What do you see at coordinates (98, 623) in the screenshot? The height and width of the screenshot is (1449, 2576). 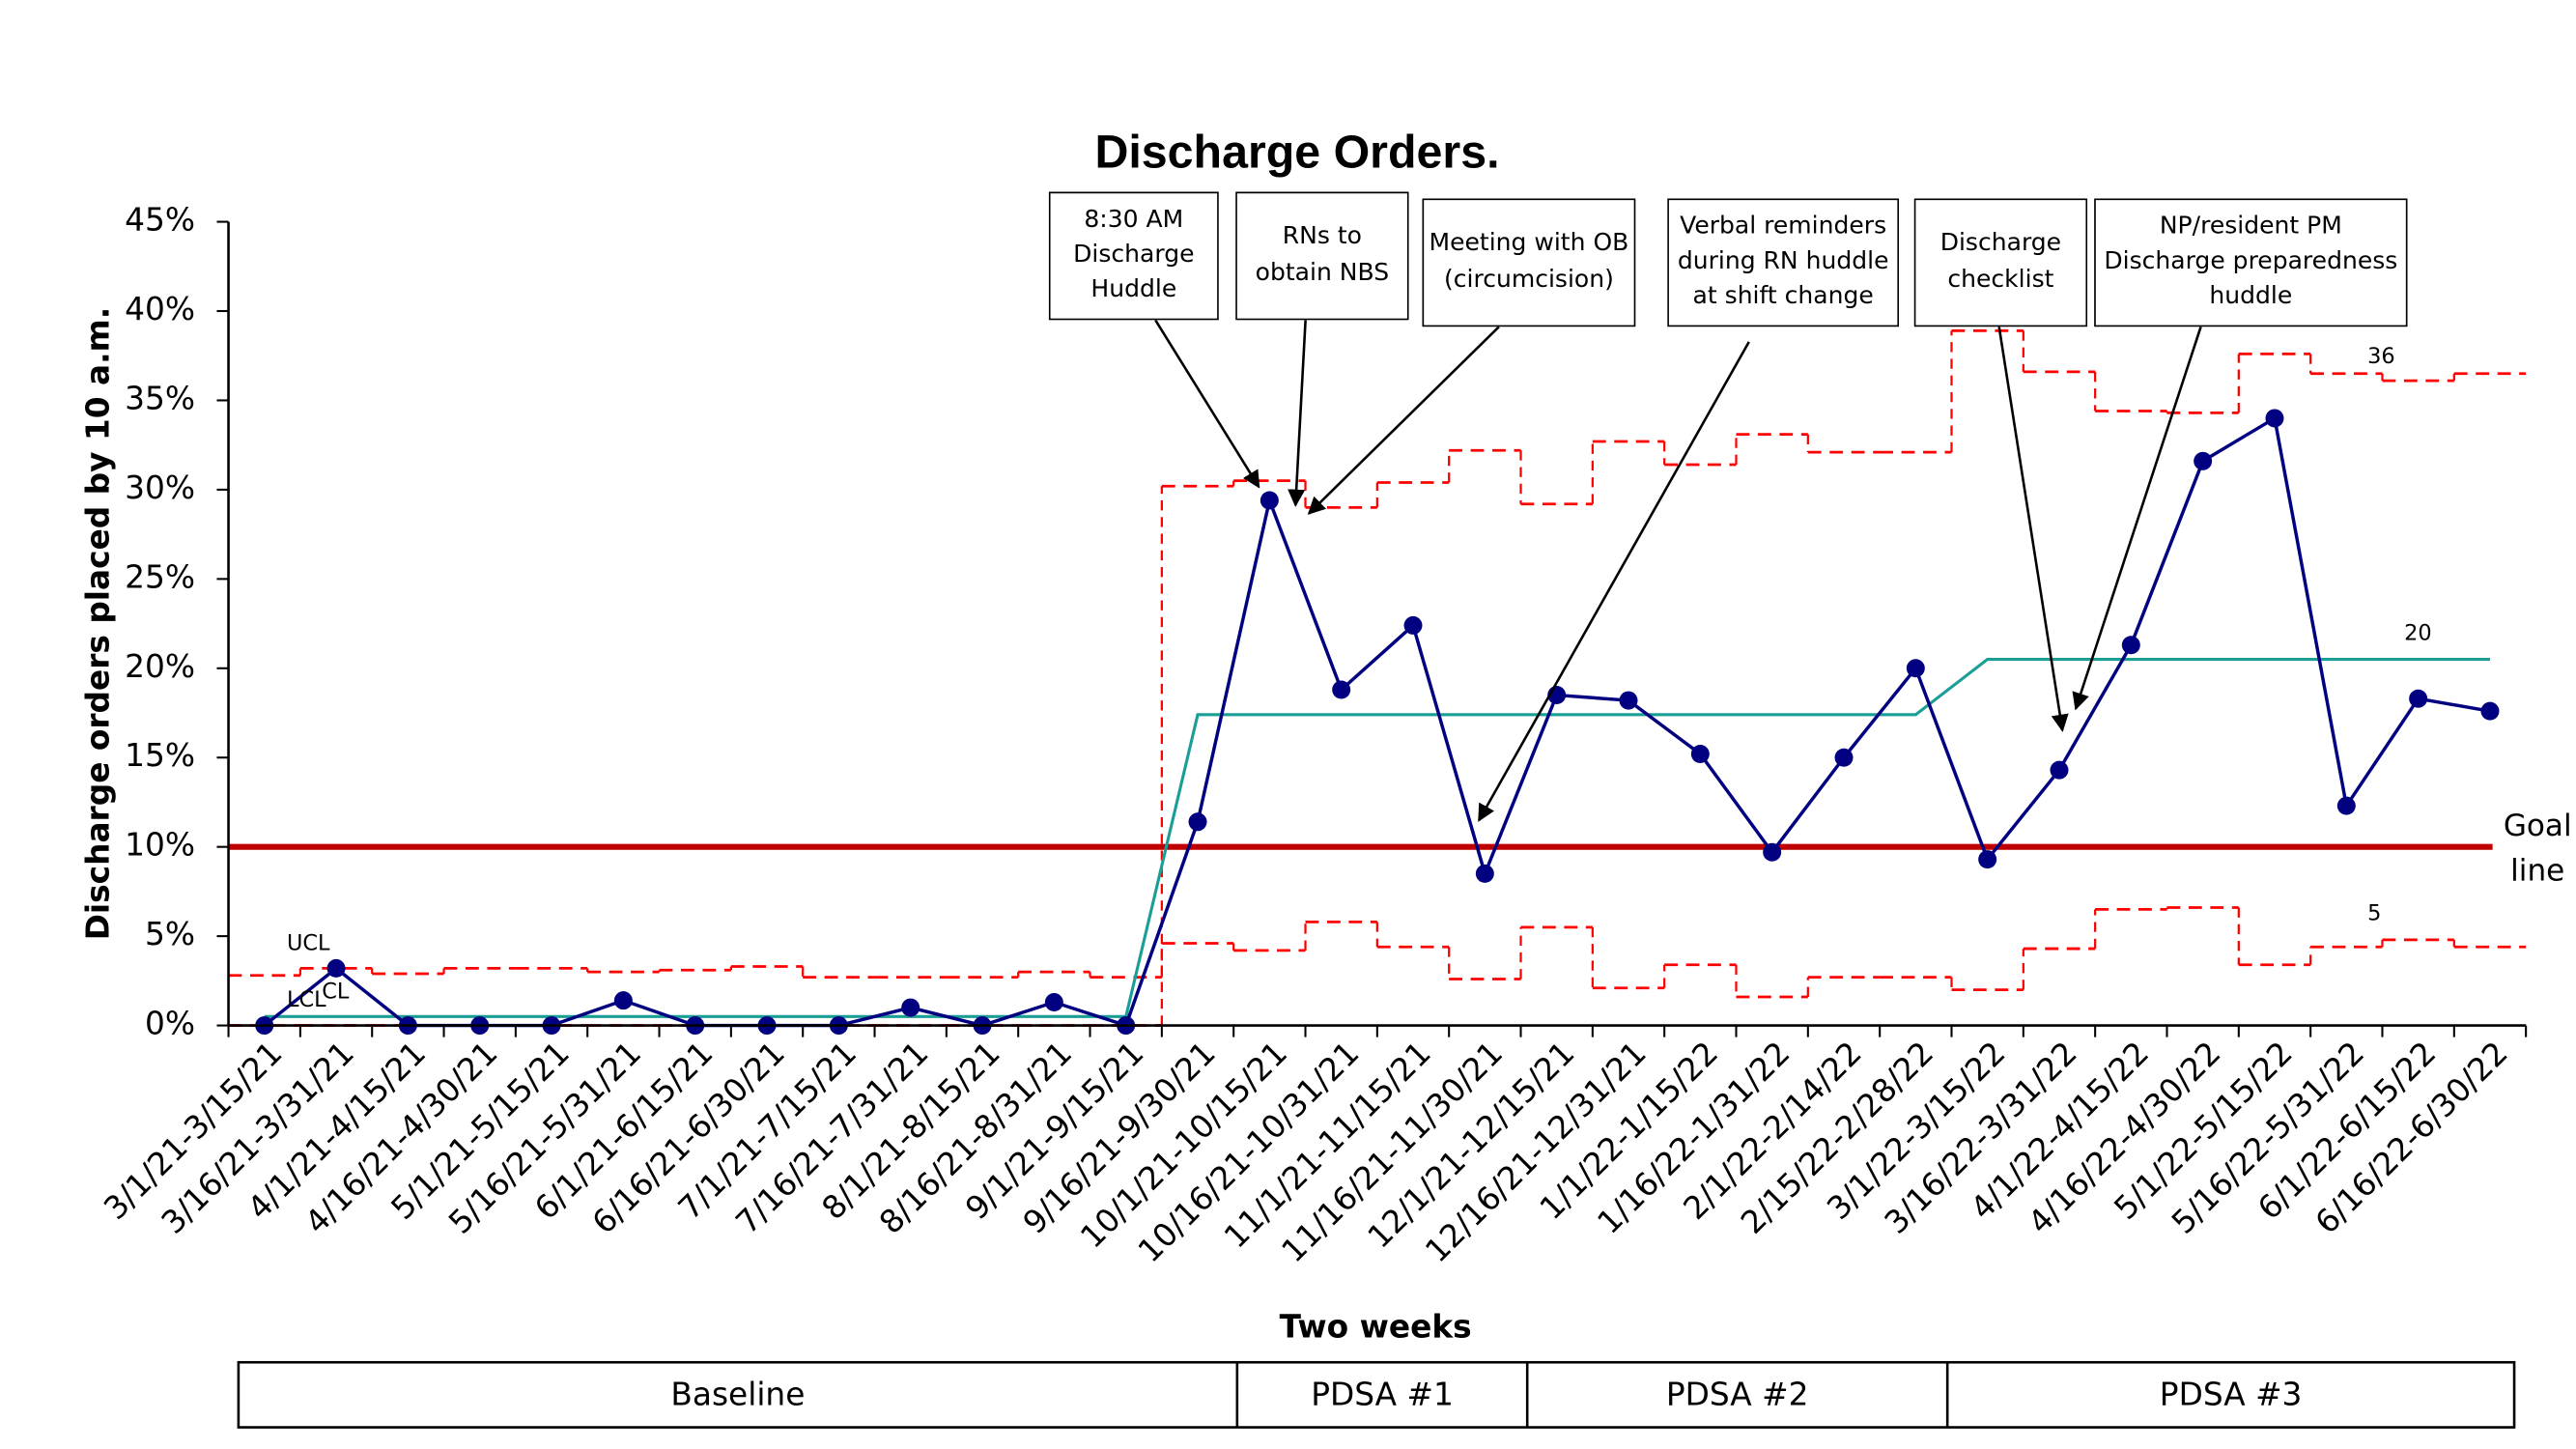 I see `y-axis-label: Discharge orders placed by 10 a.m.` at bounding box center [98, 623].